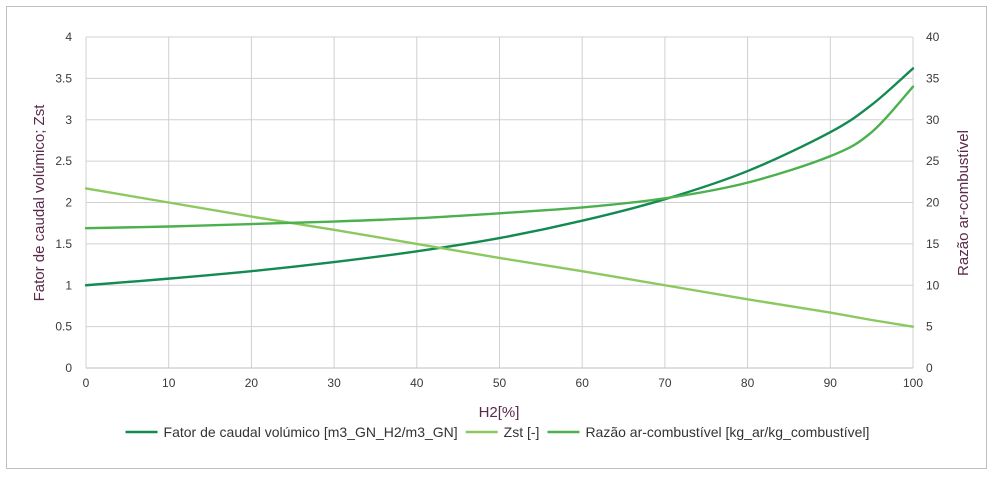 This screenshot has height=477, width=995. I want to click on x-tick-label: 80, so click(748, 383).